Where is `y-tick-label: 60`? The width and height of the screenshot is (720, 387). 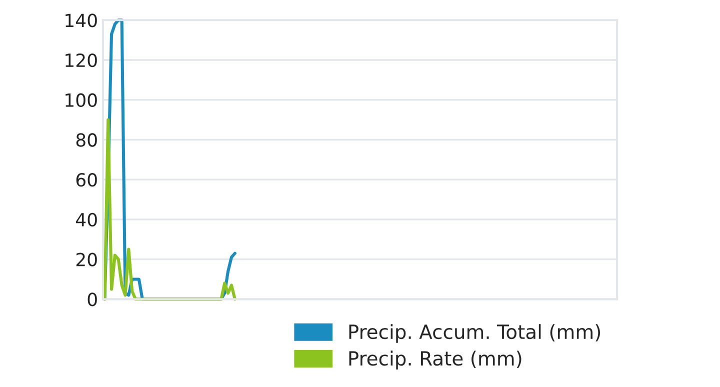 y-tick-label: 60 is located at coordinates (86, 180).